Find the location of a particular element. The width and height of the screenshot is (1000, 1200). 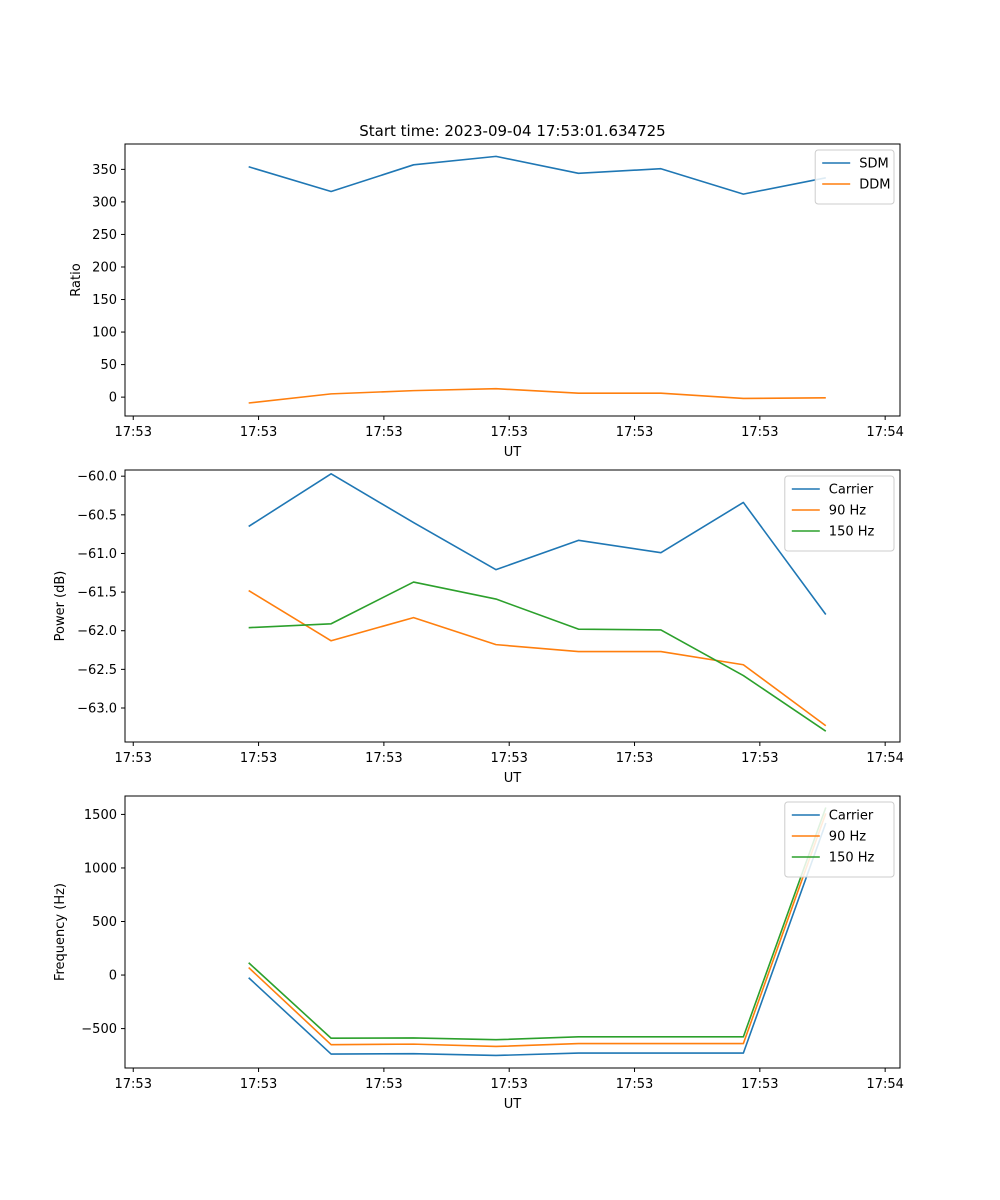

y-tick-label: 100 is located at coordinates (104, 333).